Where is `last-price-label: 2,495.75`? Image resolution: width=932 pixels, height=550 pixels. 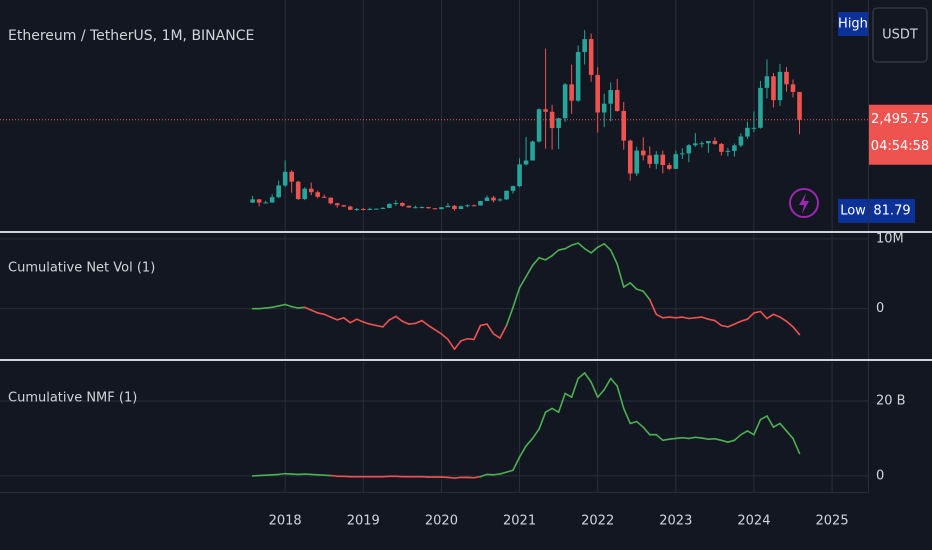 last-price-label: 2,495.75 is located at coordinates (900, 119).